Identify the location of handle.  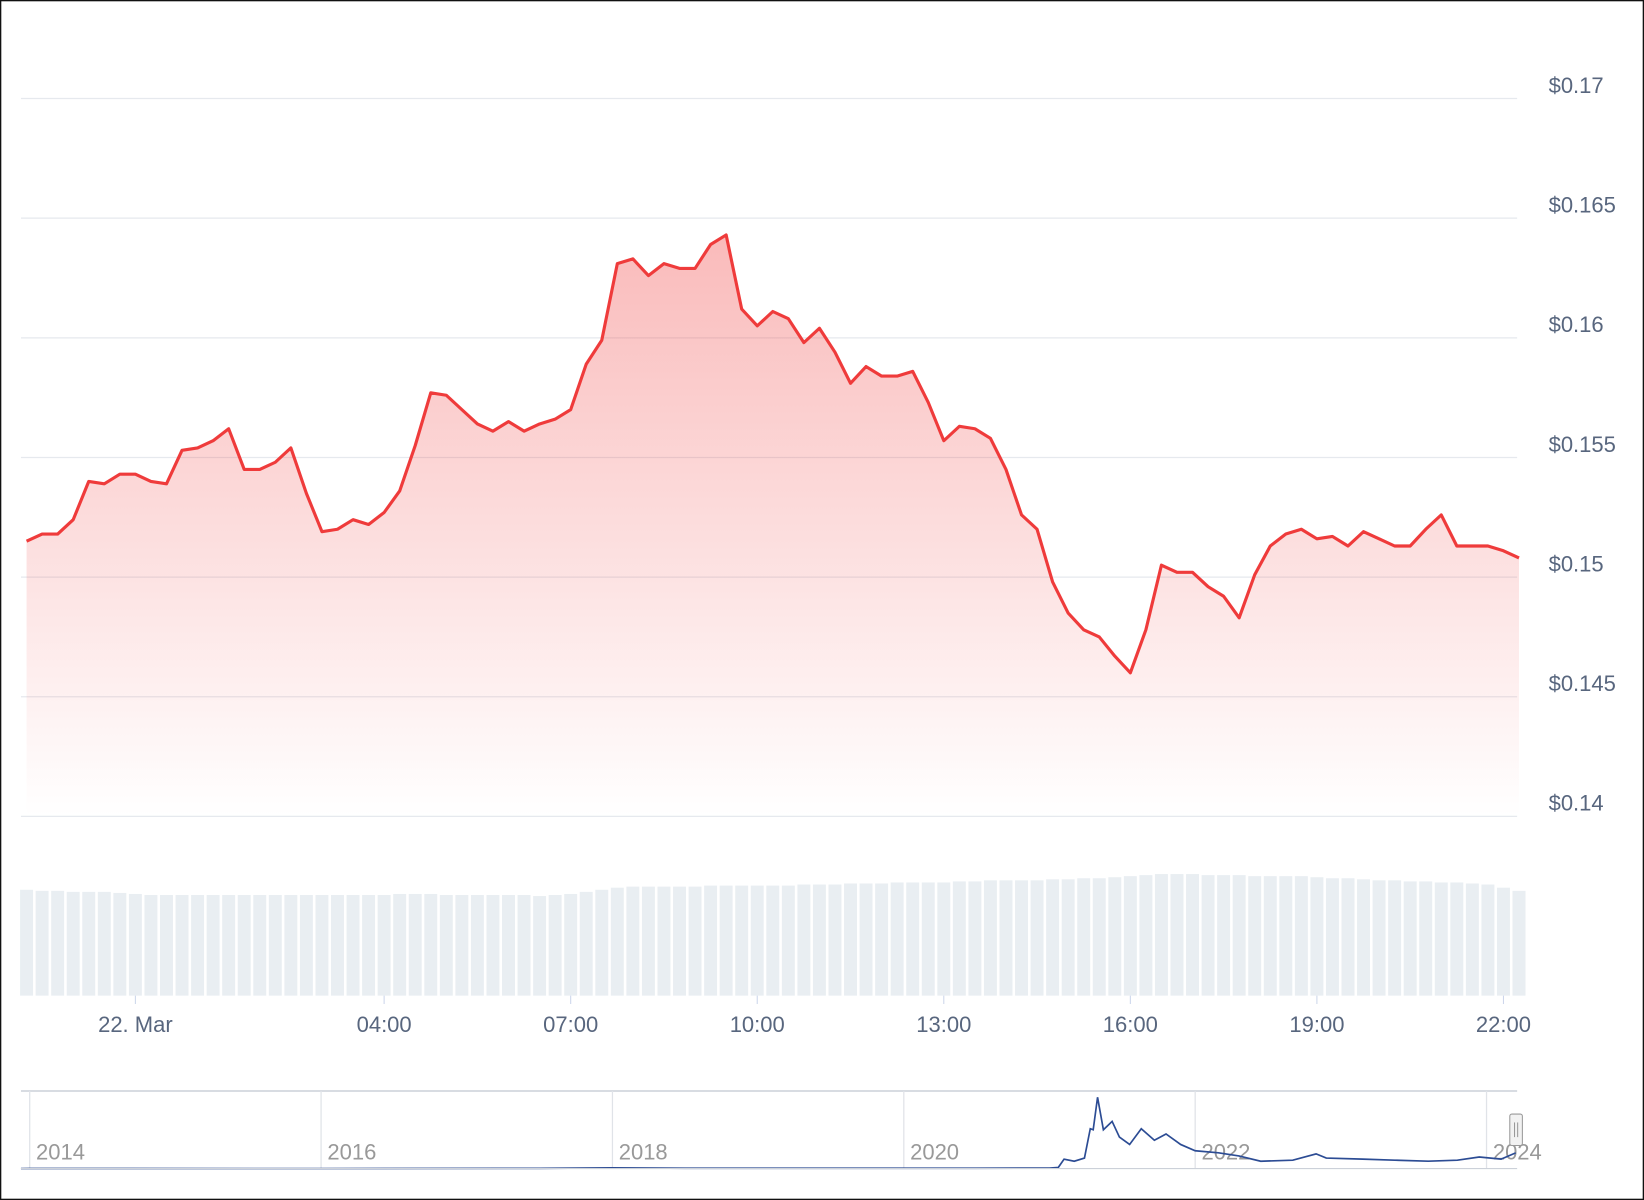
(1516, 1130).